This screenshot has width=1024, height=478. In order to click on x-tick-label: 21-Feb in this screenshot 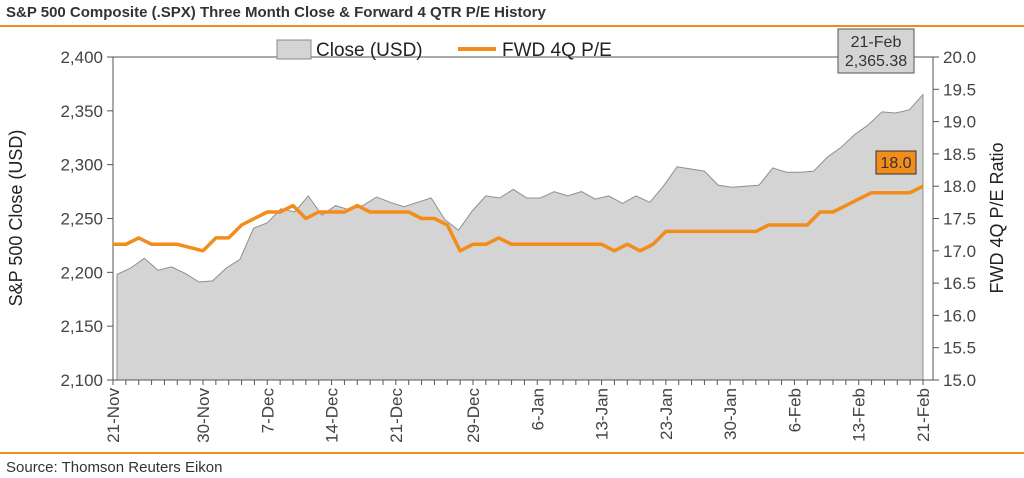, I will do `click(923, 415)`.